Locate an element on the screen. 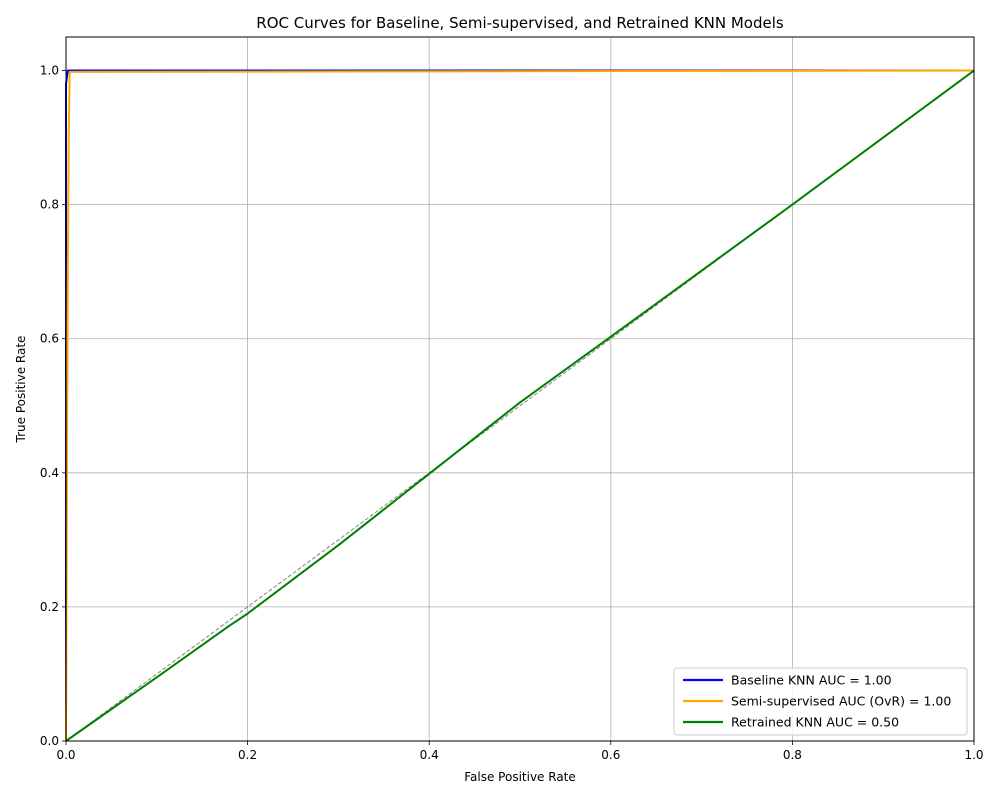  x-axis-label: False Positive Rate is located at coordinates (520, 777).